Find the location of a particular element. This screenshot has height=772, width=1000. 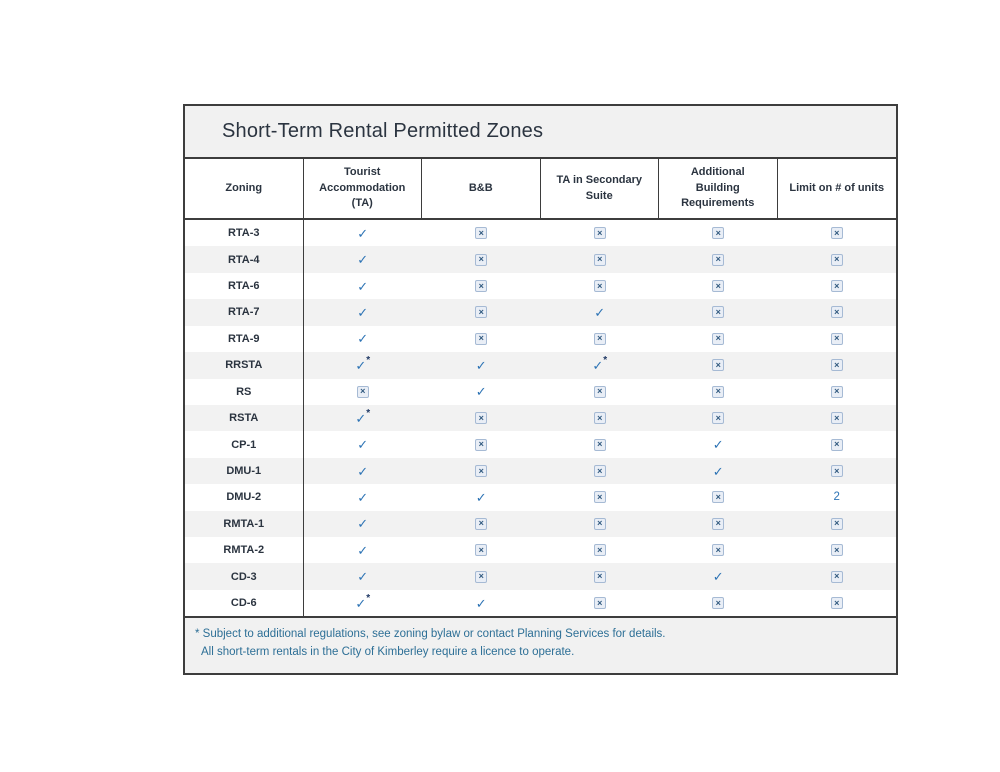

table-row: CD-3 ✓ × × ✓ × is located at coordinates (541, 576).